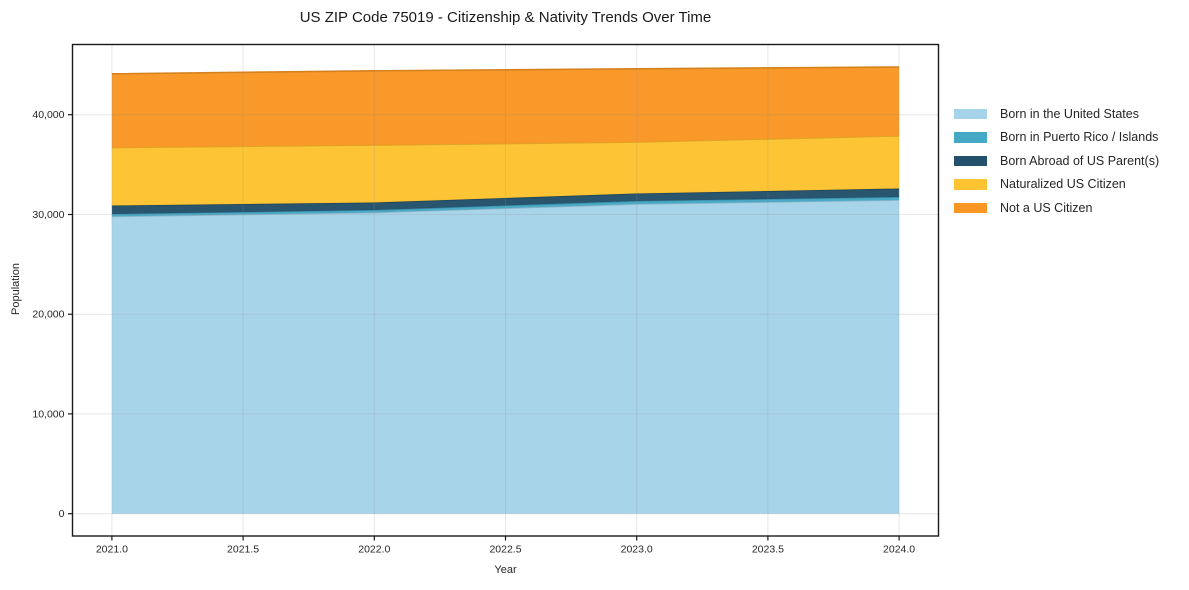  What do you see at coordinates (505, 570) in the screenshot?
I see `x-axis-label: Year` at bounding box center [505, 570].